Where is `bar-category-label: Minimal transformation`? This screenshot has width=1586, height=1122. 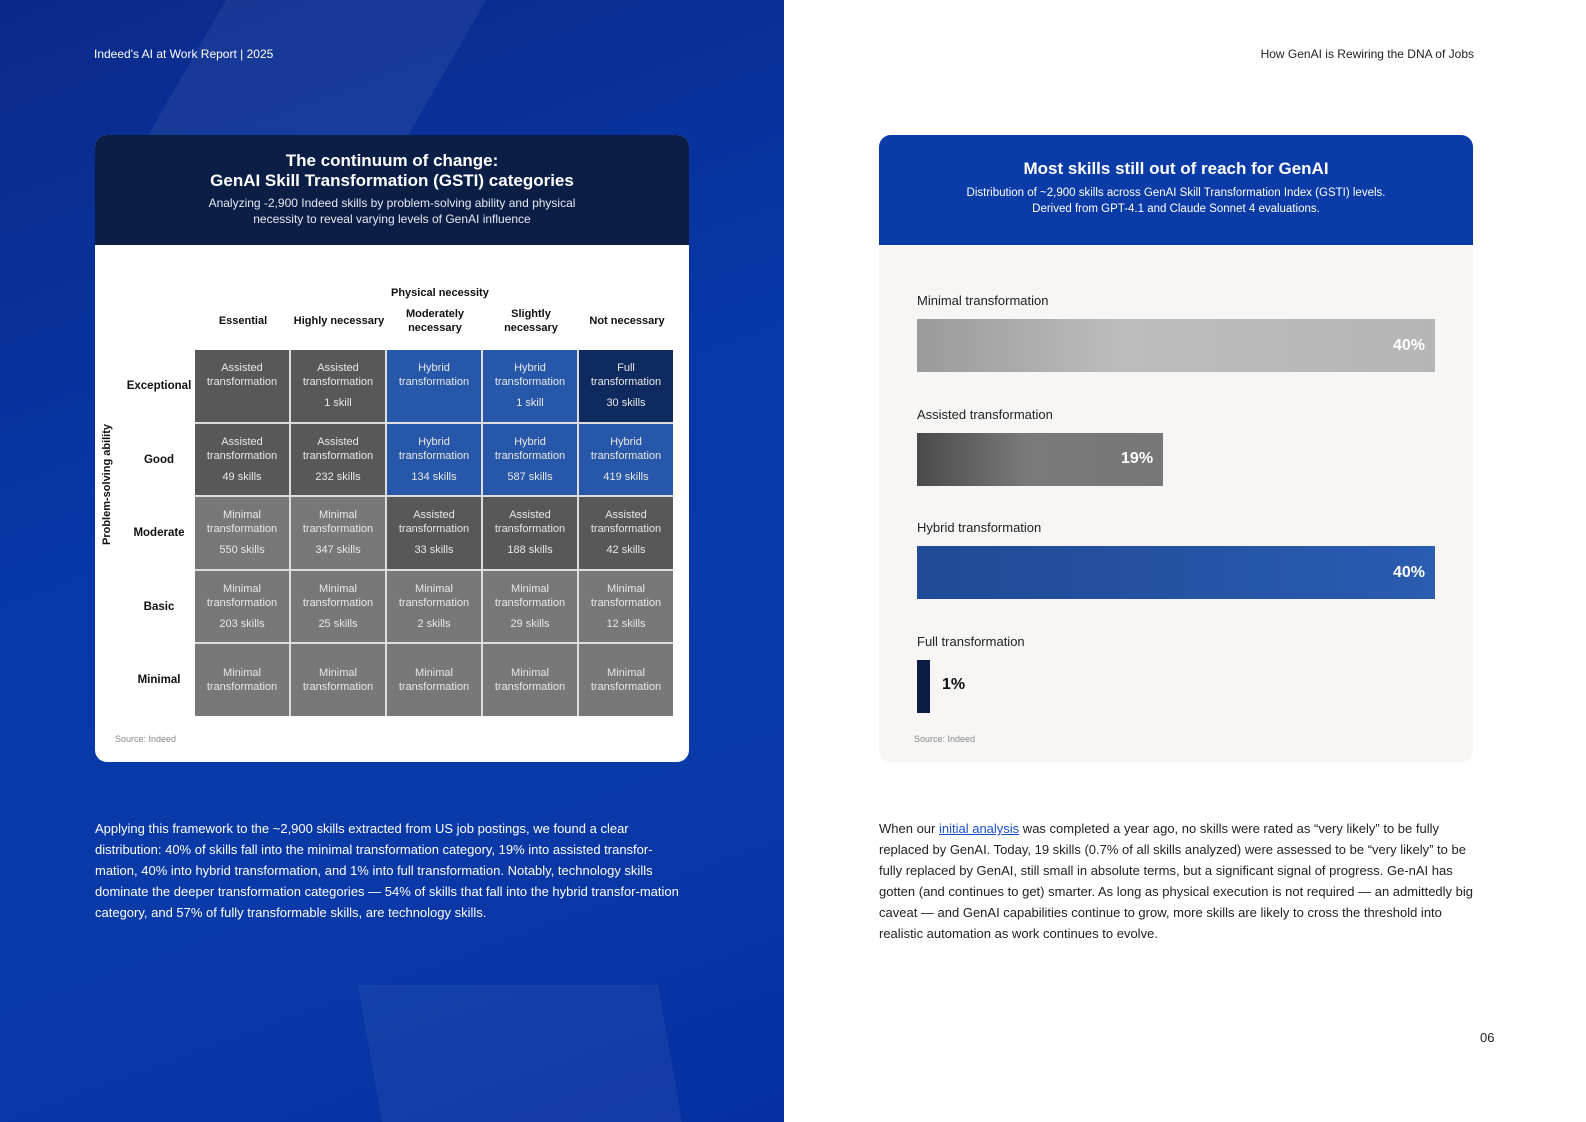 bar-category-label: Minimal transformation is located at coordinates (983, 300).